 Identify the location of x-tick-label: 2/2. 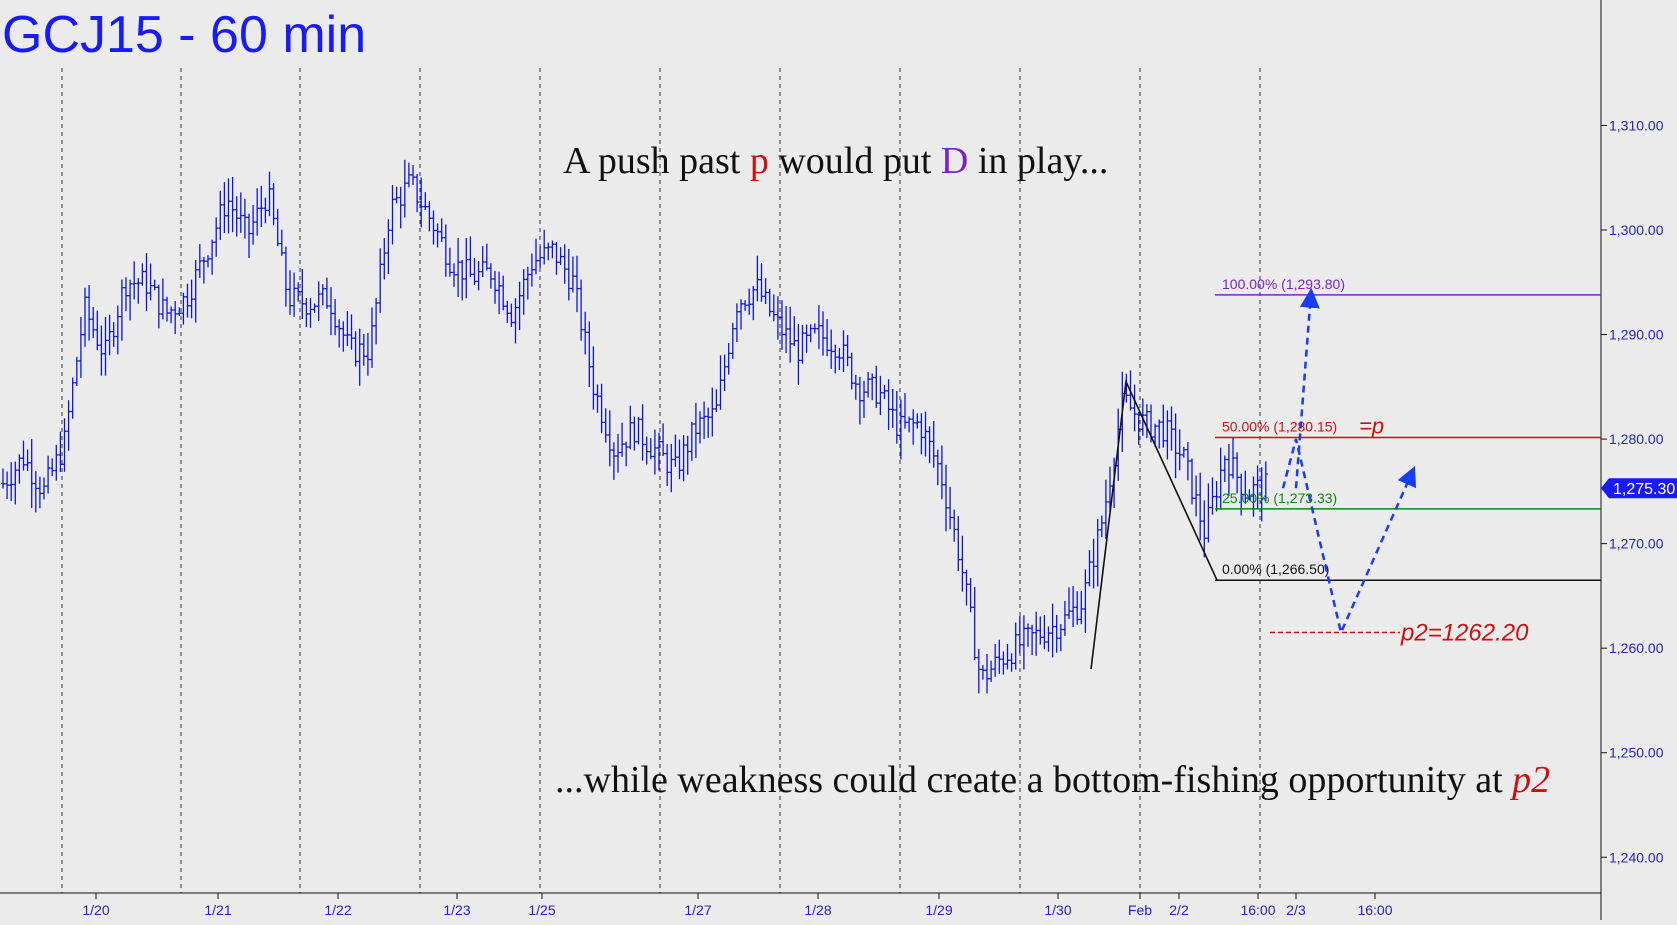
(1179, 910).